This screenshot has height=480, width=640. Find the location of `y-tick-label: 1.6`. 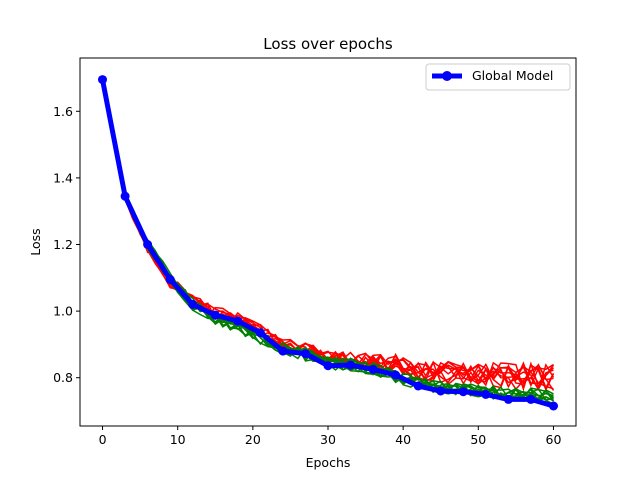

y-tick-label: 1.6 is located at coordinates (63, 111).